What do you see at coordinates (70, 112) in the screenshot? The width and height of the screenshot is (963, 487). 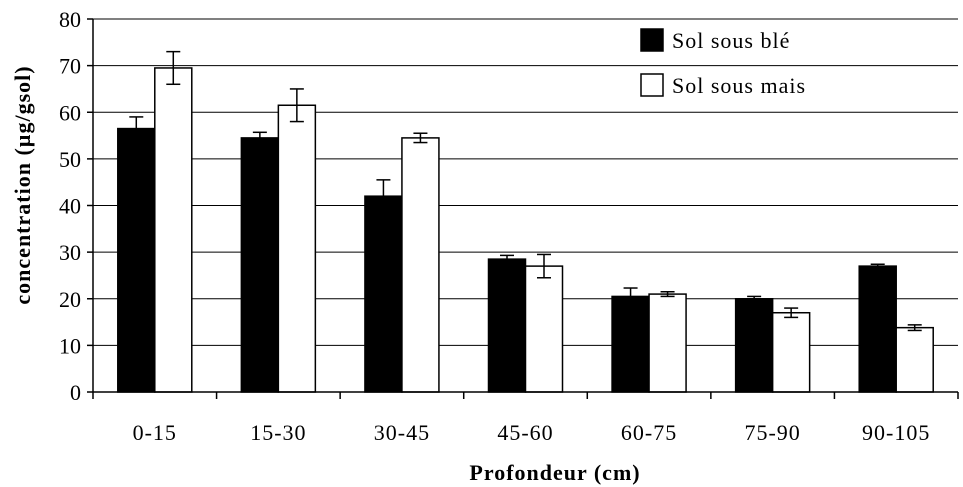 I see `y-tick-label: 60` at bounding box center [70, 112].